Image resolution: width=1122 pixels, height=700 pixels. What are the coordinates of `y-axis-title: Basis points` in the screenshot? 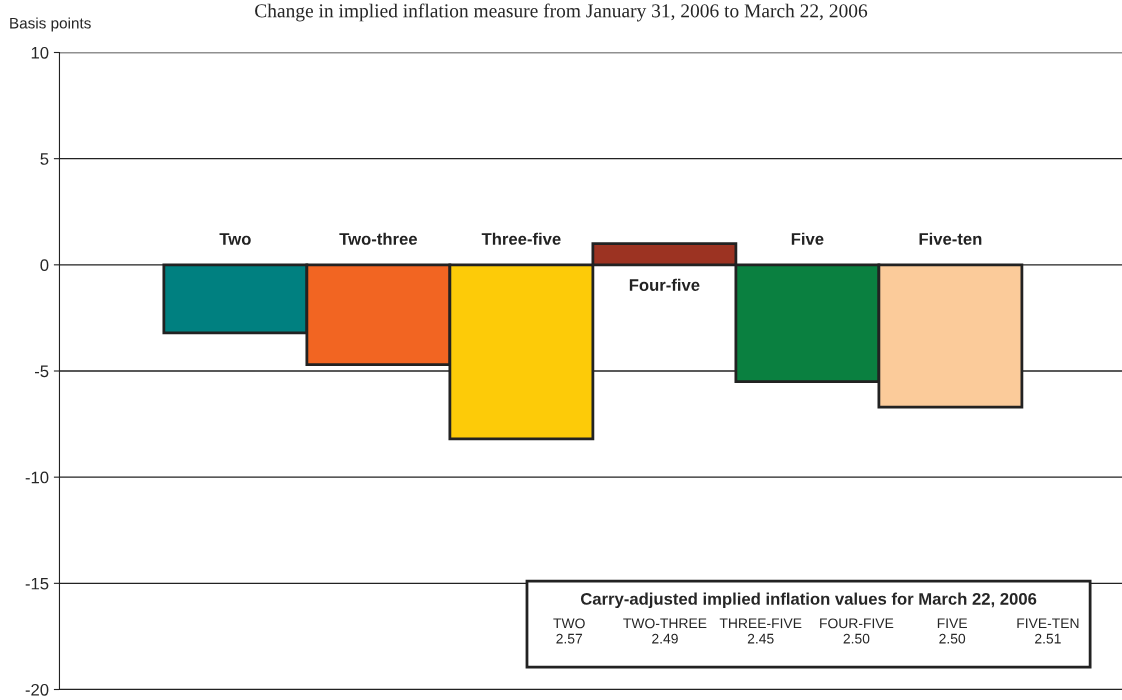 It's located at (50, 24).